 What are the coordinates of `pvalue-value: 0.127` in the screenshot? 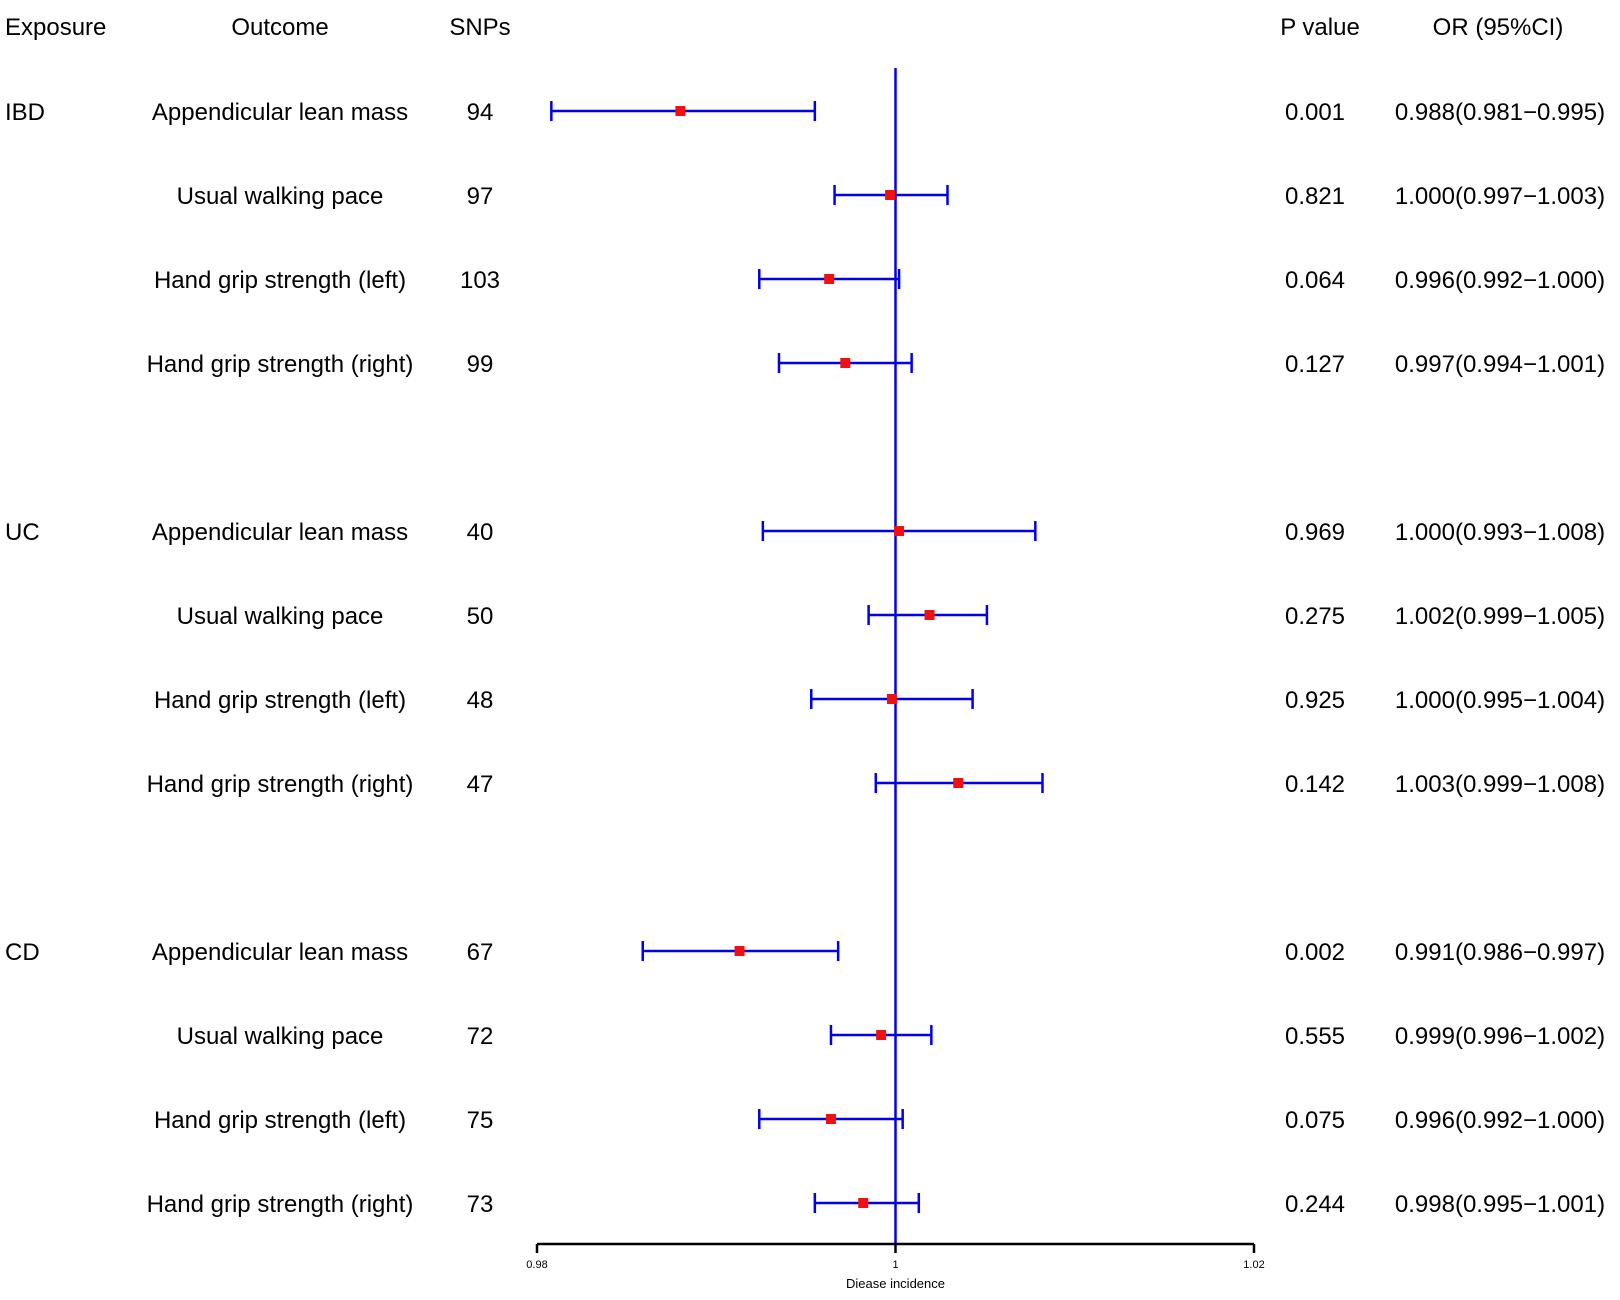 It's located at (1315, 364).